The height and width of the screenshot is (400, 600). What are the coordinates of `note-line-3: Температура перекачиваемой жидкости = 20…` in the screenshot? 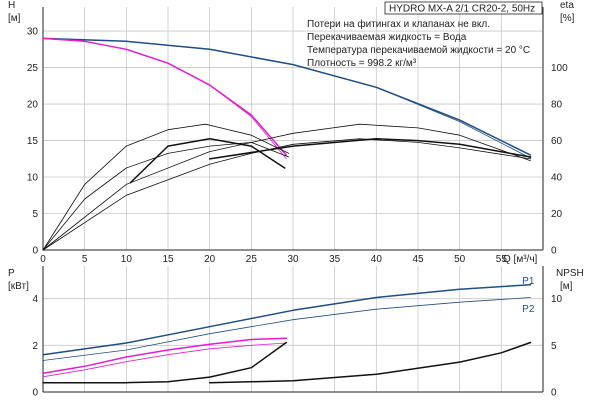 It's located at (418, 50).